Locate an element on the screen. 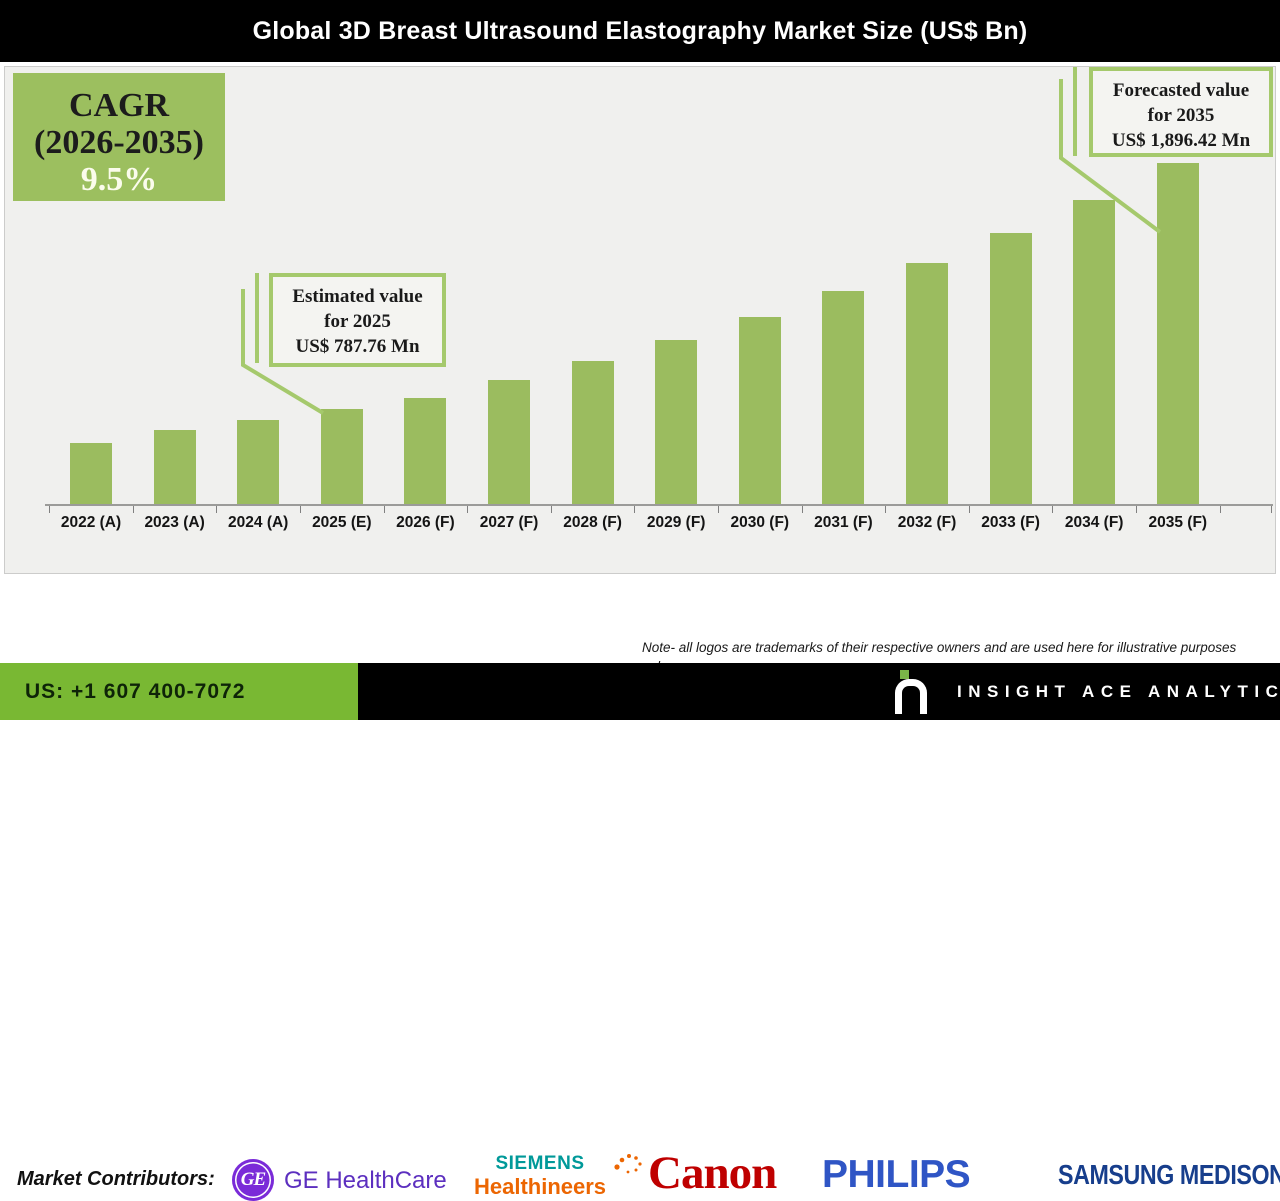 This screenshot has height=1201, width=1280. footer-bar: US: +1 607 400-7072 INSIGHT ACE ANALYTIC is located at coordinates (640, 691).